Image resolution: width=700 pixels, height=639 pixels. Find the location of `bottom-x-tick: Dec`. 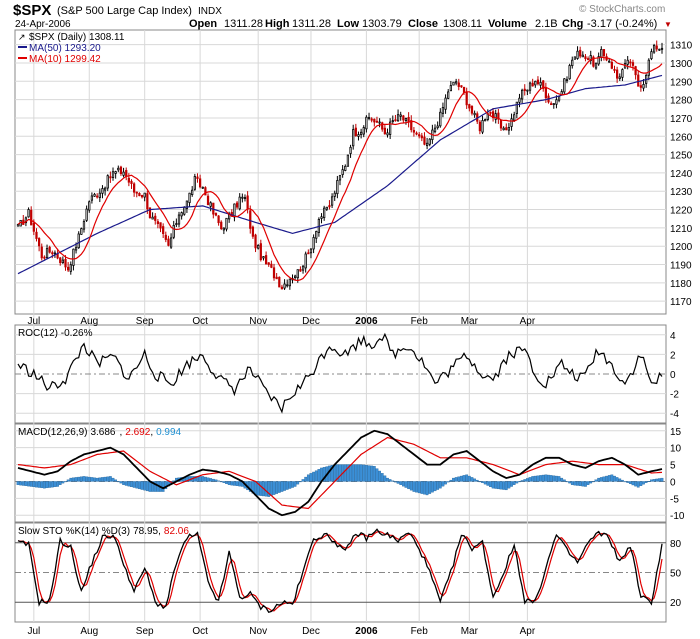

bottom-x-tick: Dec is located at coordinates (311, 631).